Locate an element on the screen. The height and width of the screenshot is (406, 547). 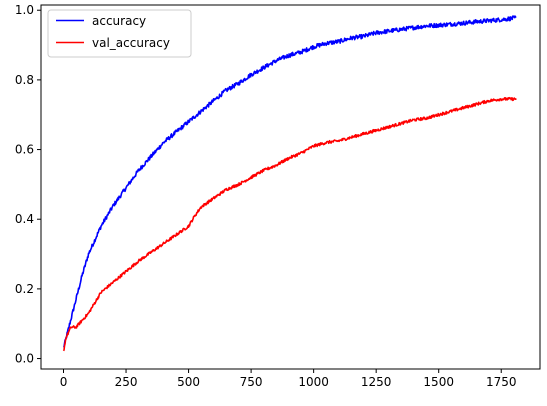
legend-label-accuracy: accuracy is located at coordinates (119, 21).